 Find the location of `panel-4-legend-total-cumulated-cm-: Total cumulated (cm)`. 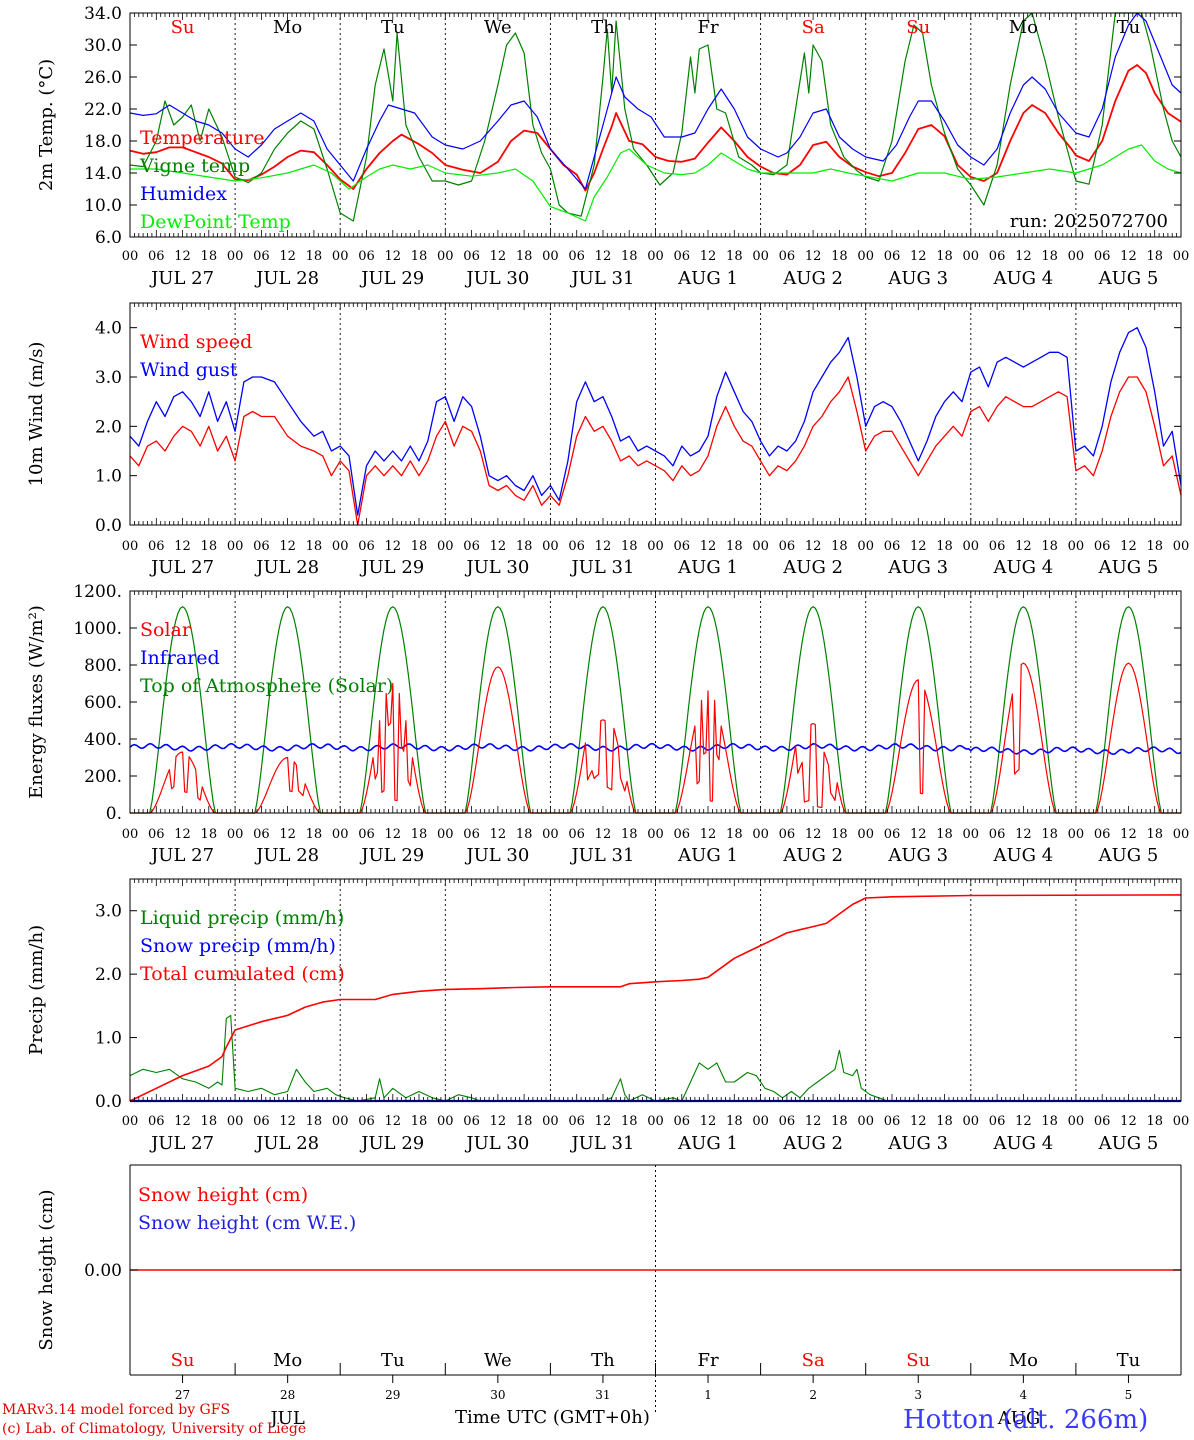

panel-4-legend-total-cumulated-cm-: Total cumulated (cm) is located at coordinates (242, 974).